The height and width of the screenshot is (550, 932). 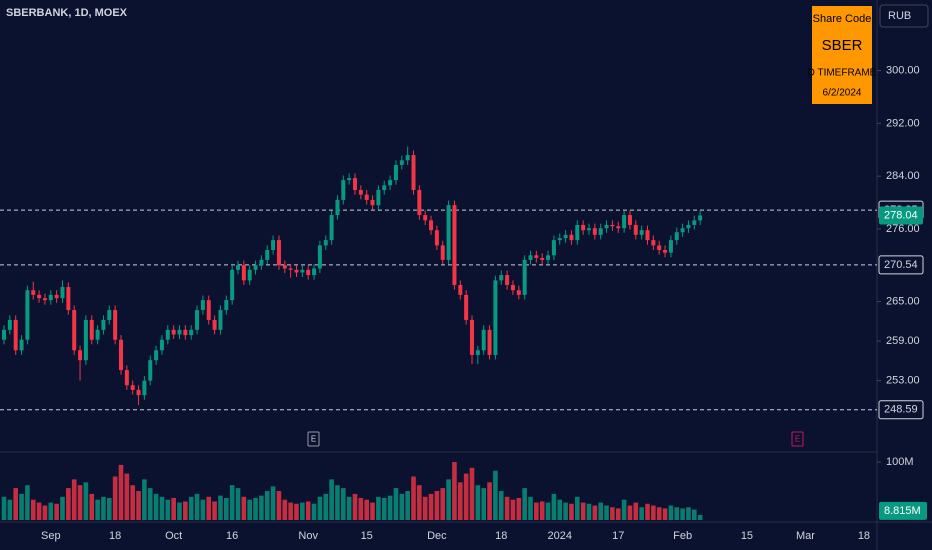 What do you see at coordinates (232, 536) in the screenshot?
I see `x-tick-label: 16` at bounding box center [232, 536].